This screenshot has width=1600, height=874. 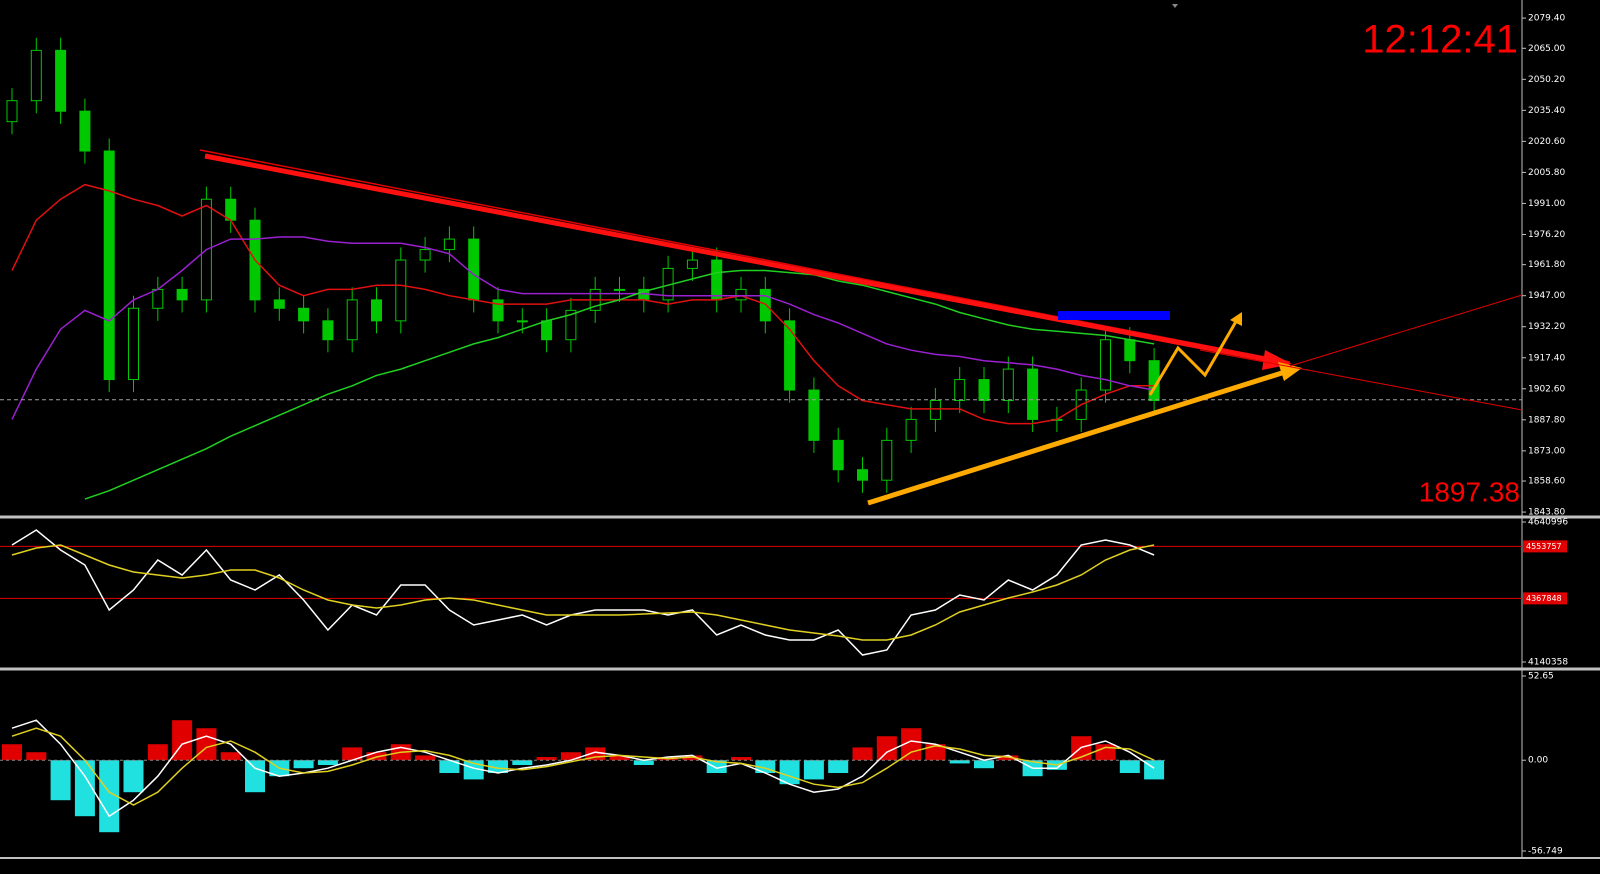 What do you see at coordinates (1546, 19) in the screenshot?
I see `y-tick-label: 2079.40` at bounding box center [1546, 19].